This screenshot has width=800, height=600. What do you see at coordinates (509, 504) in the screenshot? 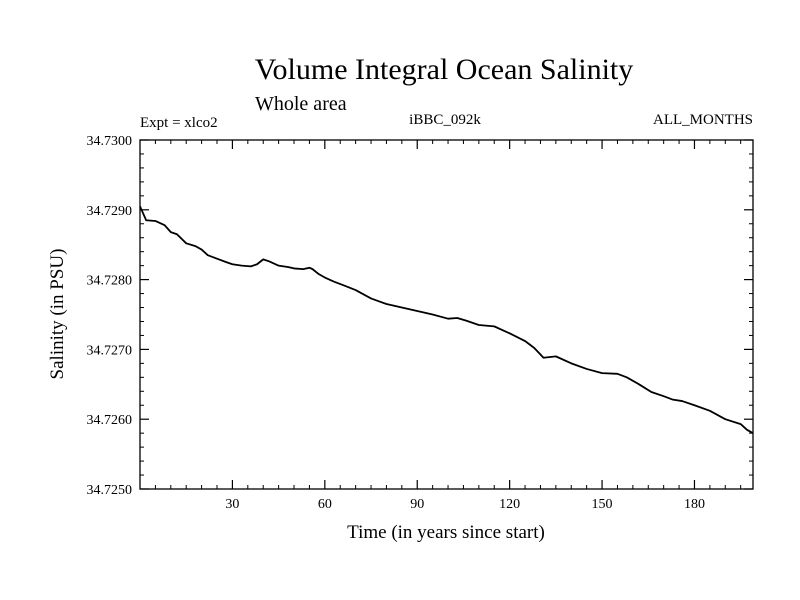
I see `x-tick-label: 120` at bounding box center [509, 504].